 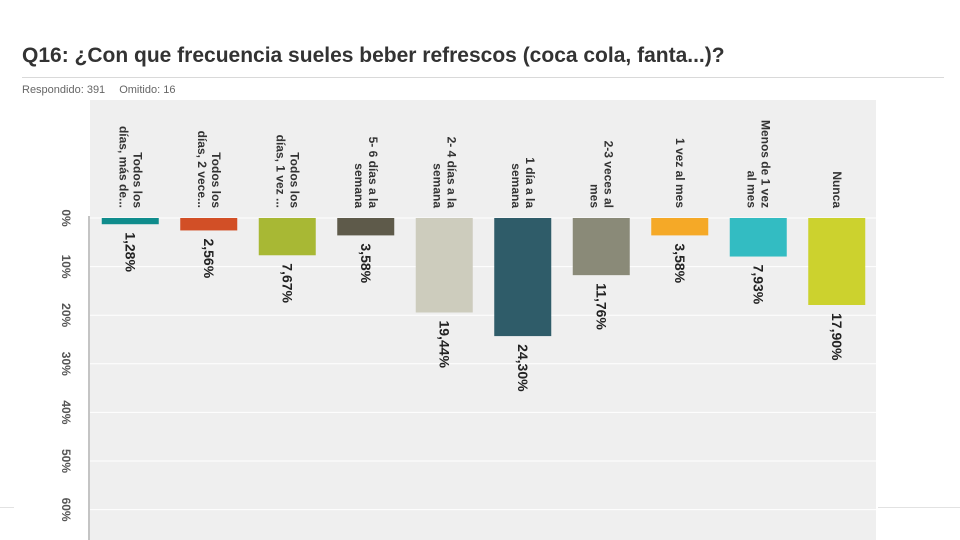 What do you see at coordinates (530, 182) in the screenshot?
I see `category-label-line: 1 día a la` at bounding box center [530, 182].